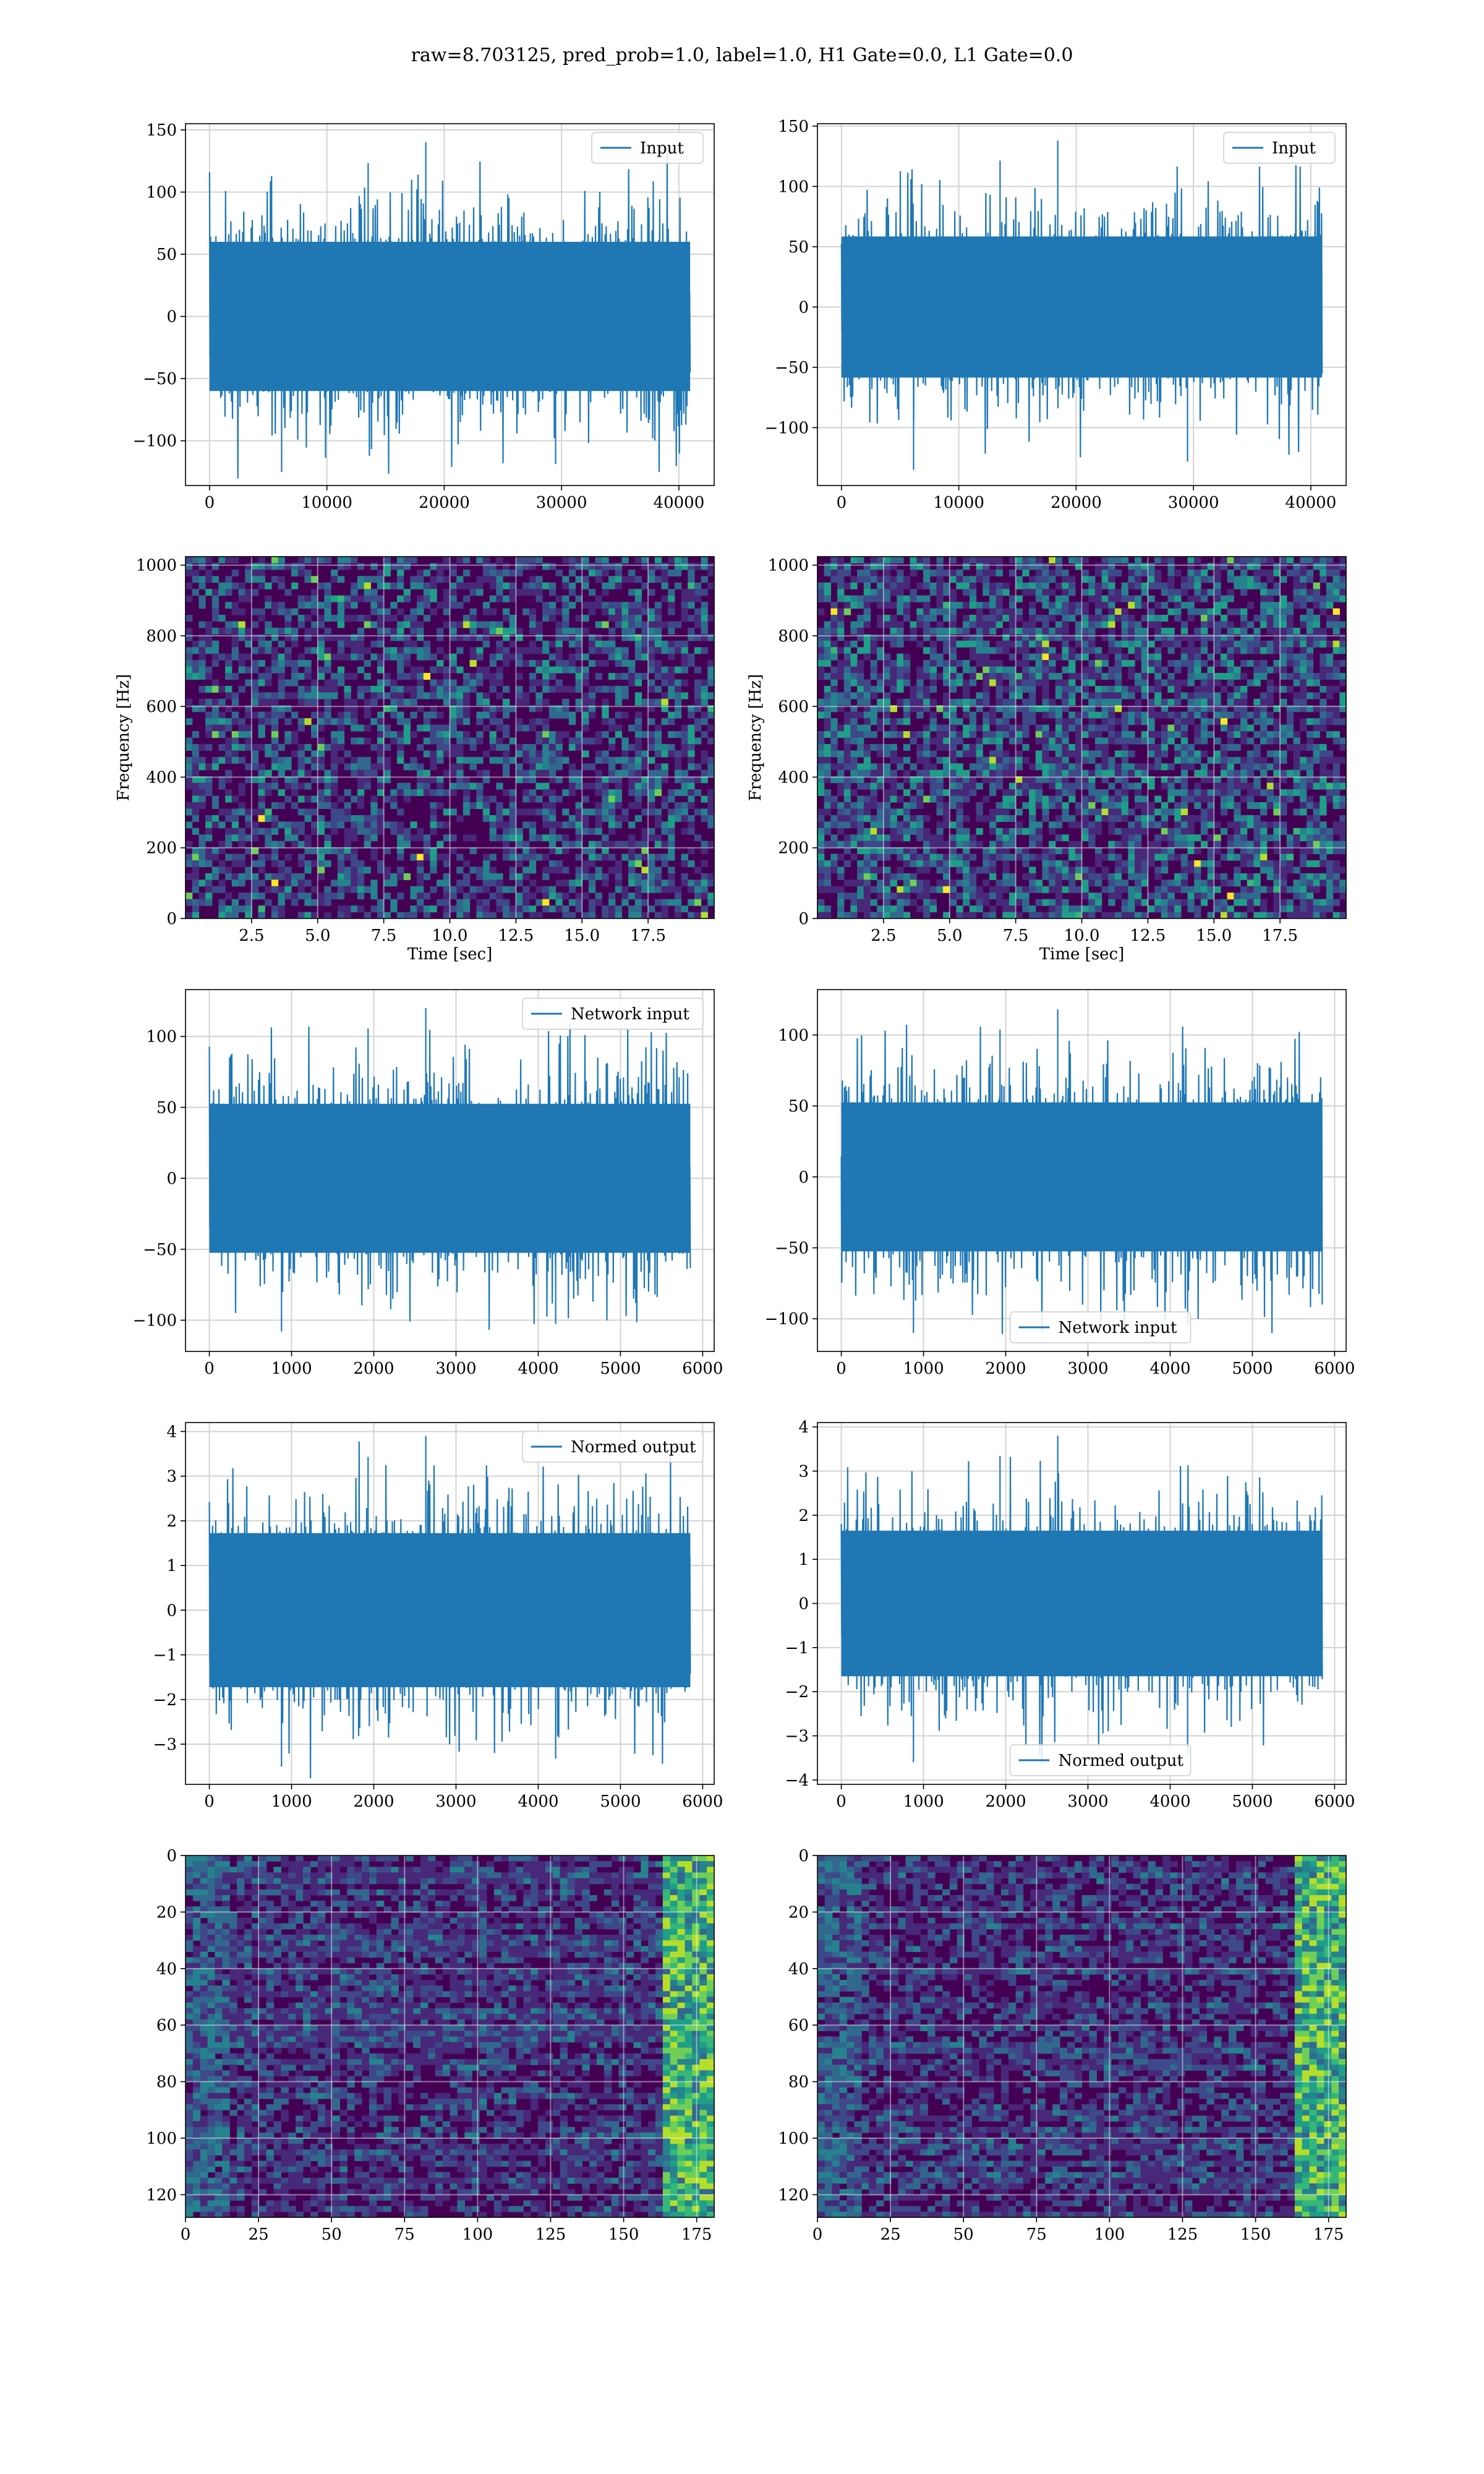  What do you see at coordinates (803, 919) in the screenshot?
I see `spectrogram-l1-ytick-0: 0` at bounding box center [803, 919].